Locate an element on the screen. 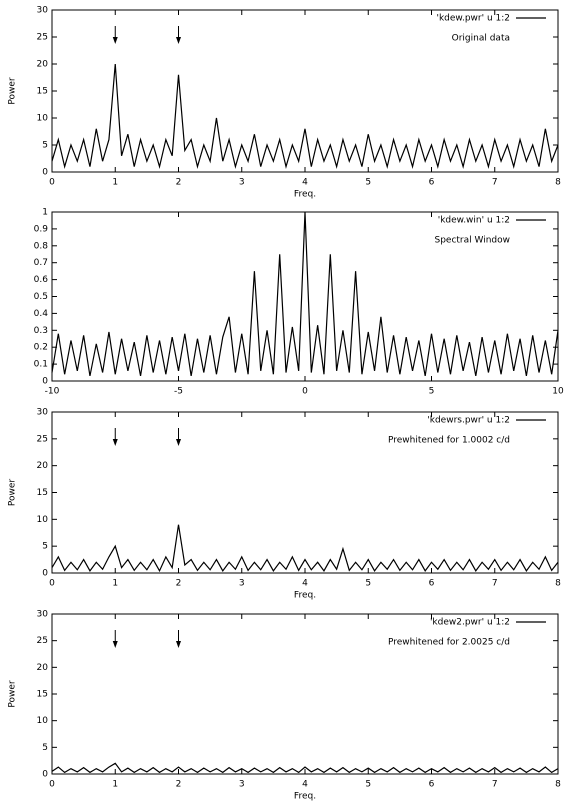 This screenshot has height=810, width=567. y-tick-label: 0.9 is located at coordinates (41, 229).